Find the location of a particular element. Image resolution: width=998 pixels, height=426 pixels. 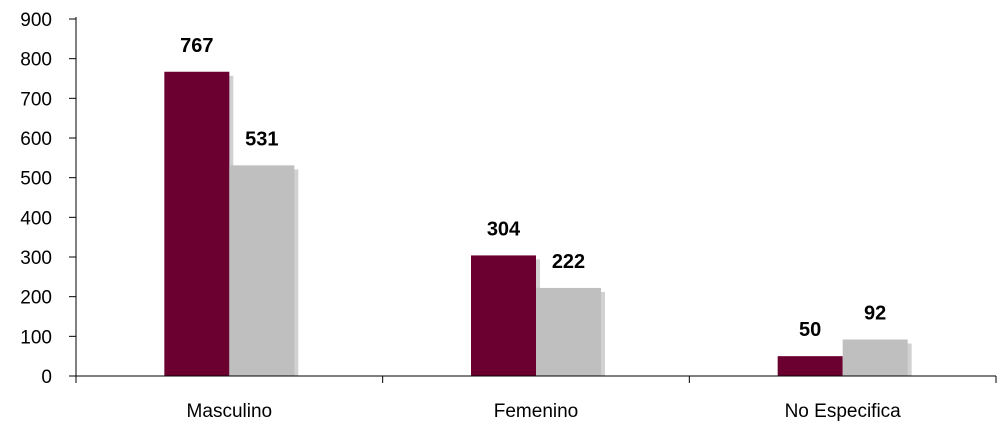

y-tick-label: 0 is located at coordinates (46, 377).